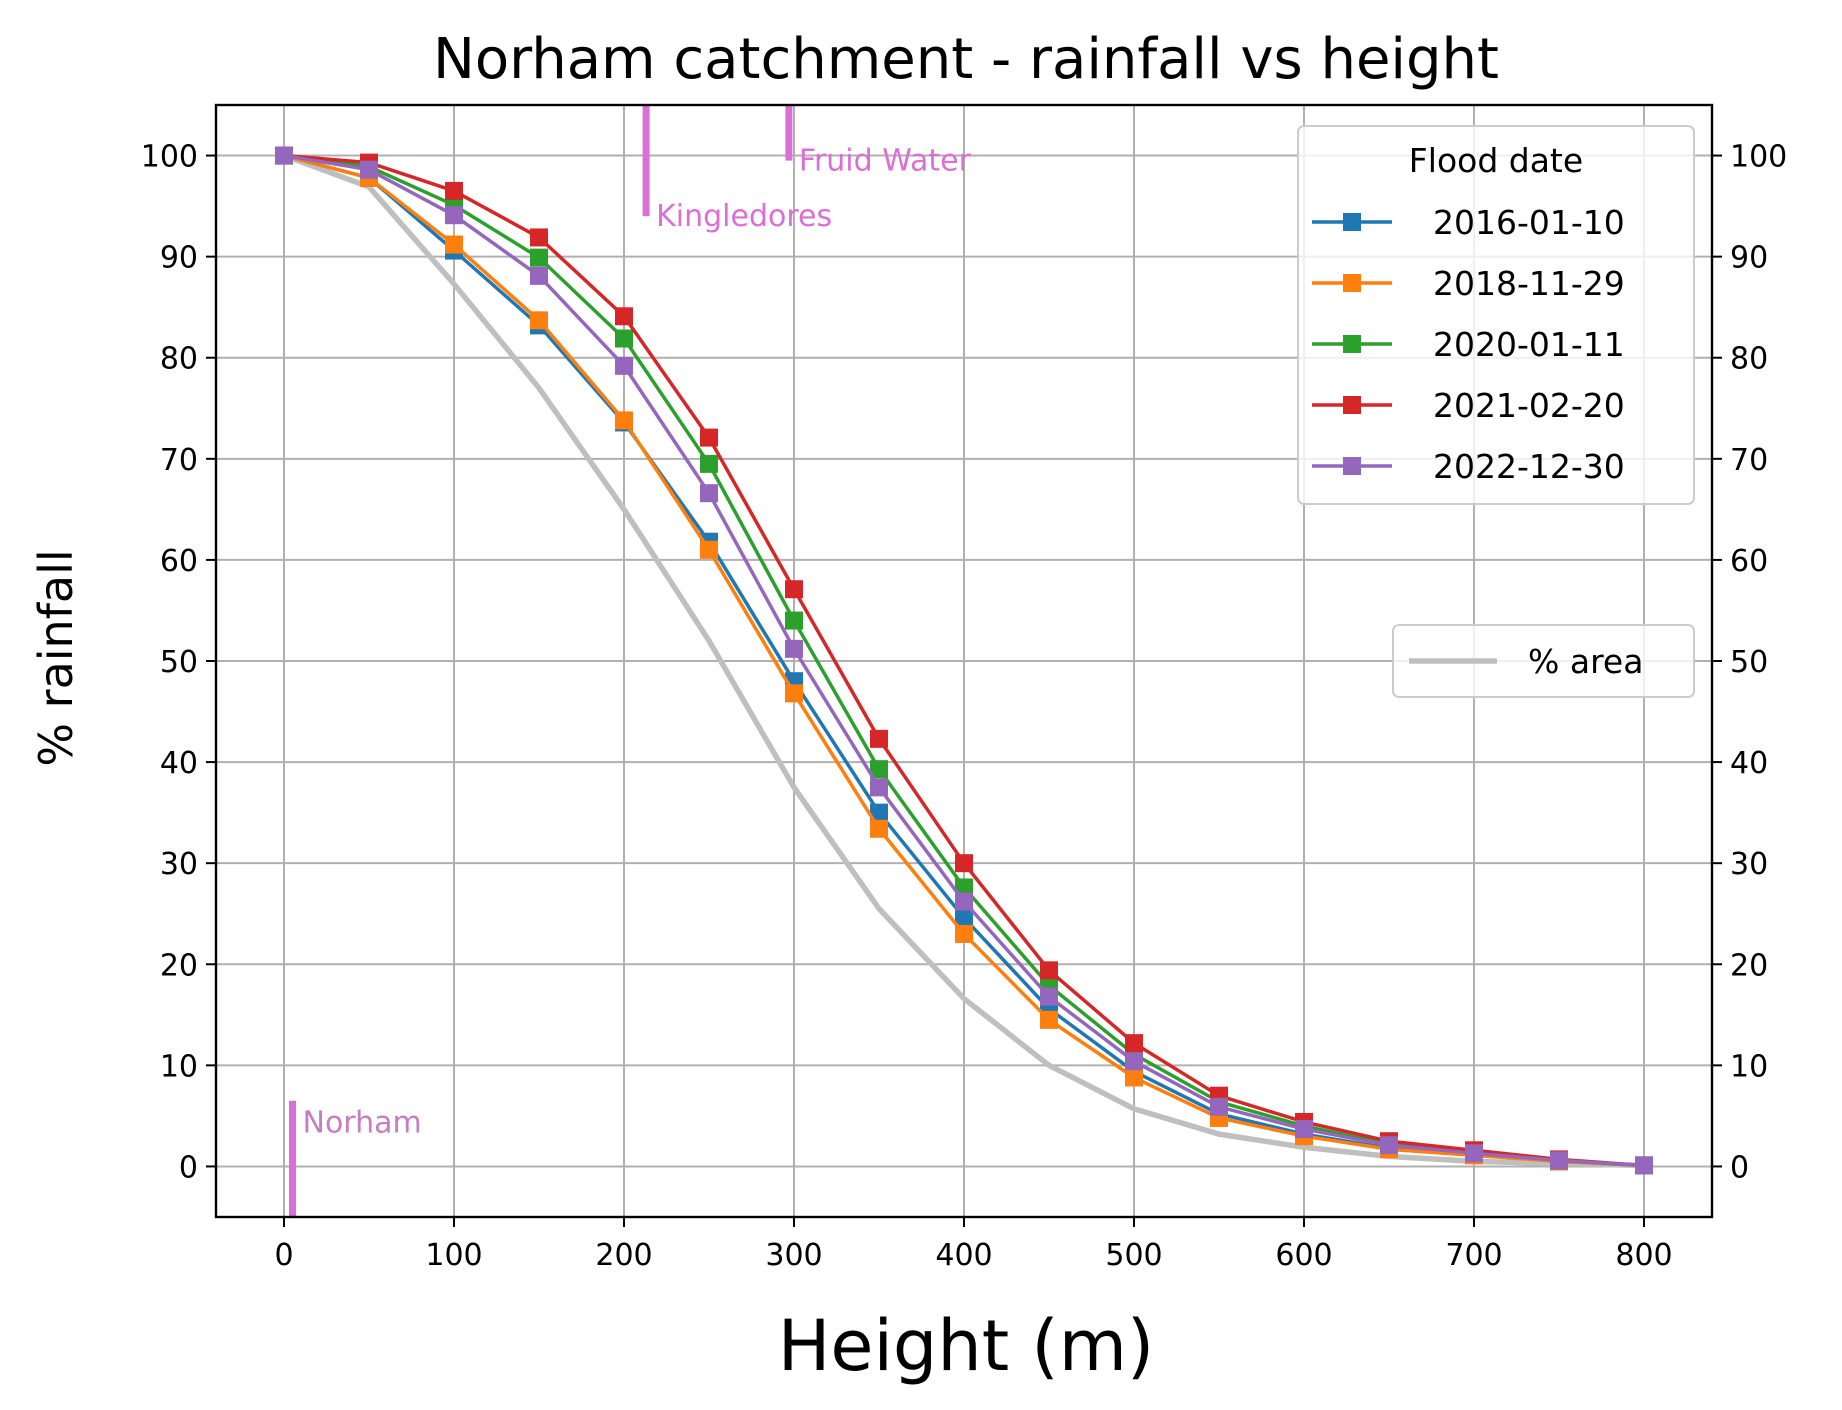 This screenshot has height=1410, width=1842. I want to click on y-tick-label-right: 90, so click(1749, 258).